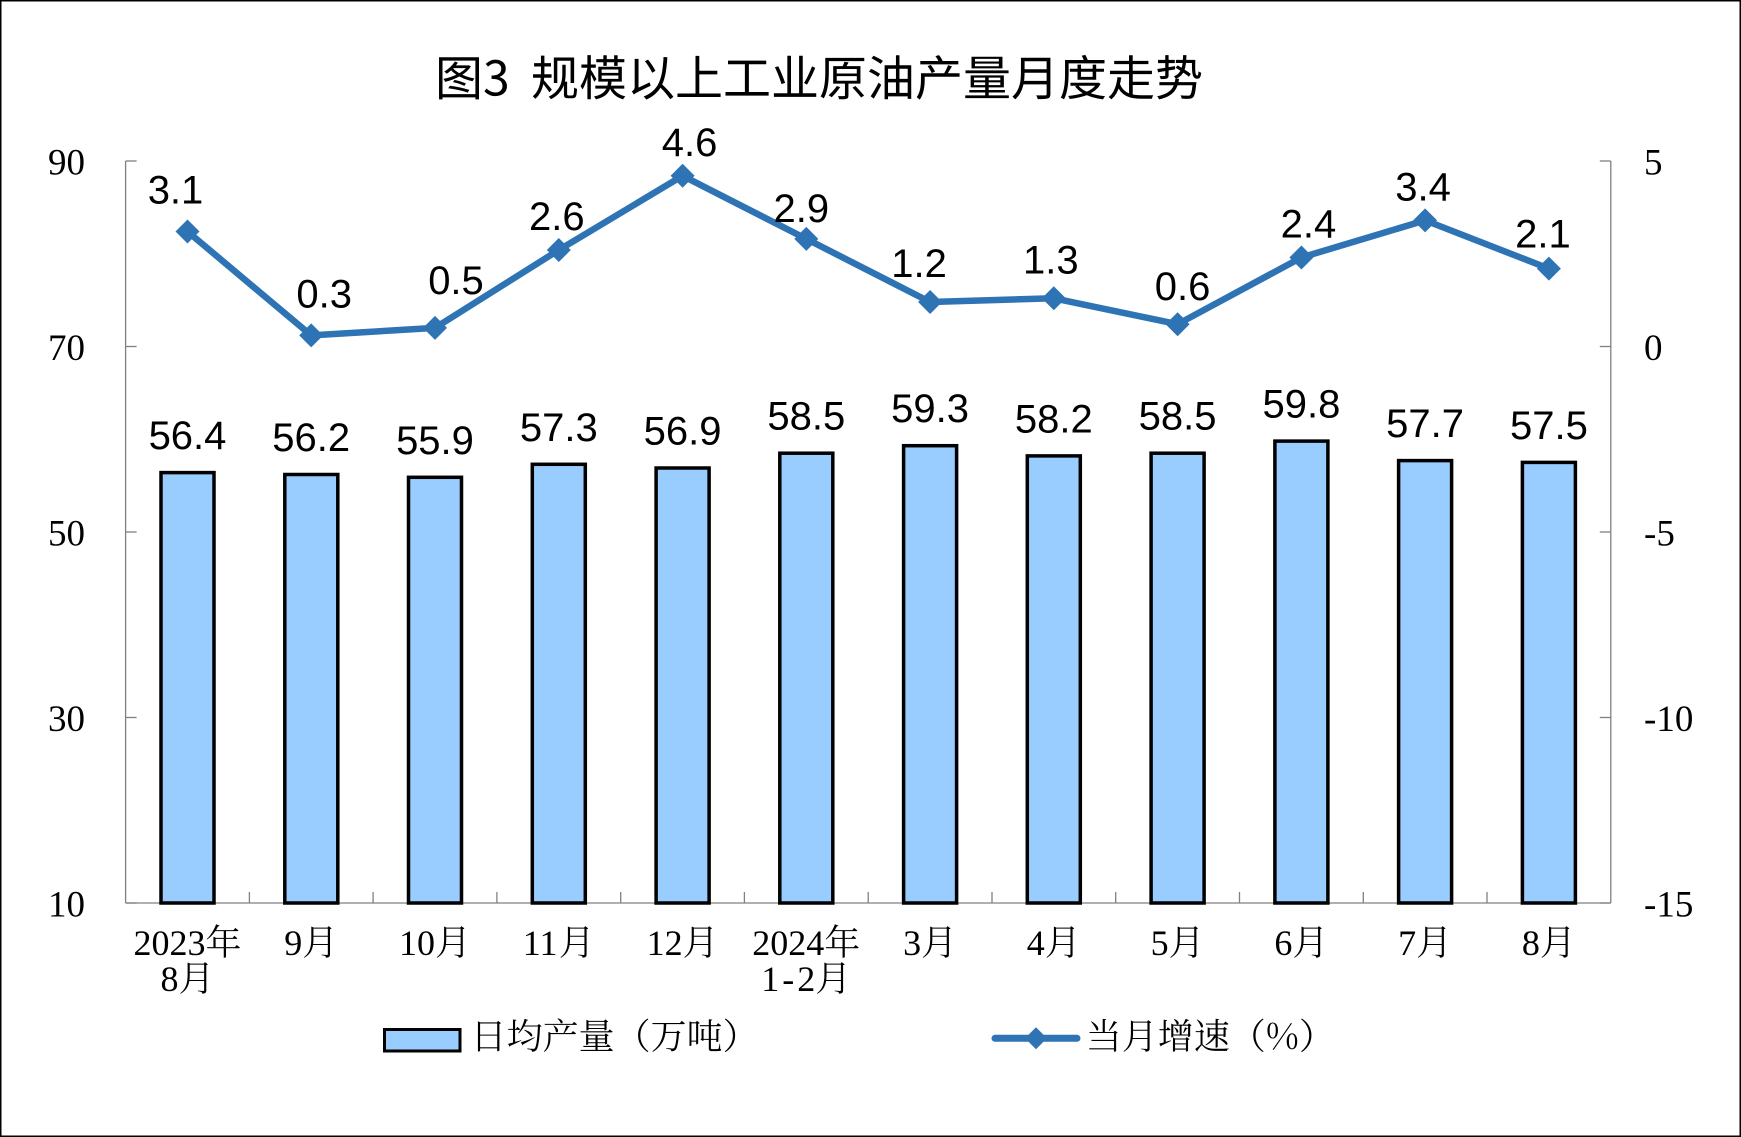 Image resolution: width=1741 pixels, height=1137 pixels. I want to click on svg-text: 58.2, so click(1054, 419).